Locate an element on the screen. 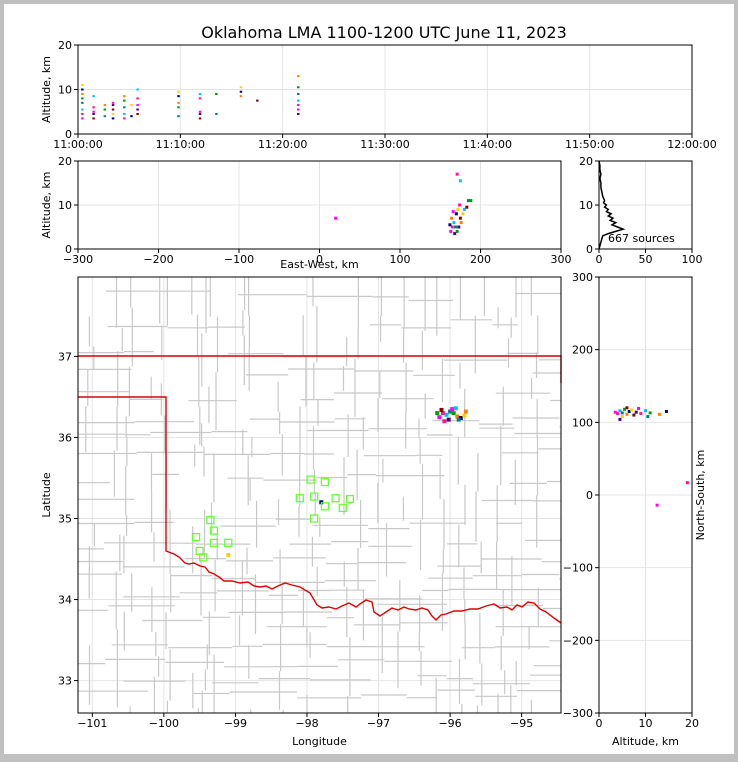 The image size is (738, 762). th-ytick-label: 20 is located at coordinates (65, 45).